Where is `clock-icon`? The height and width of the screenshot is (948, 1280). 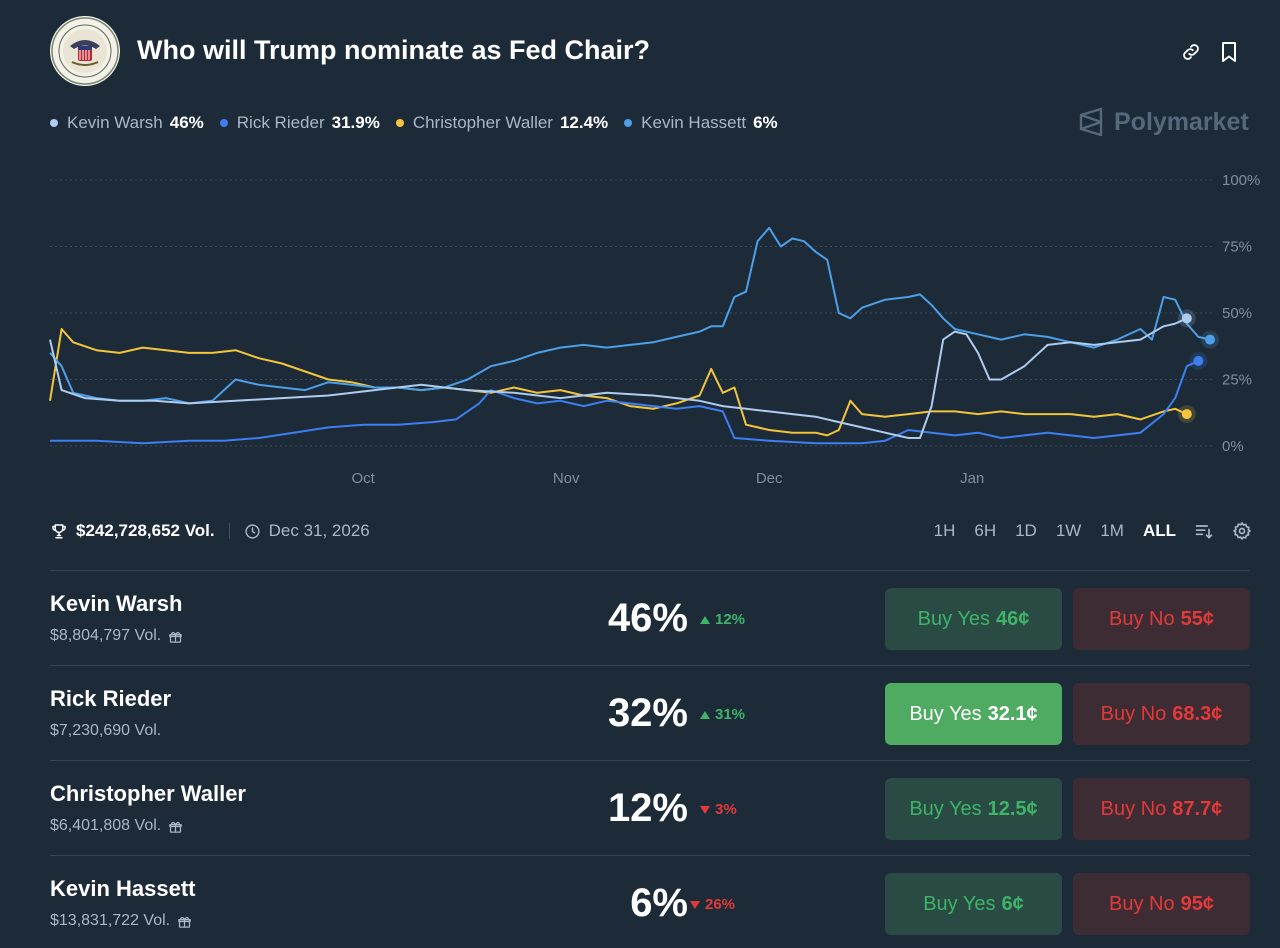
clock-icon is located at coordinates (252, 531).